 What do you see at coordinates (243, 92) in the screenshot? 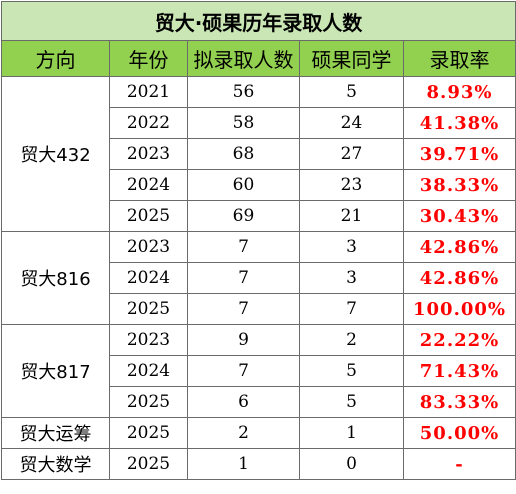
I see `admitted-cell: 56` at bounding box center [243, 92].